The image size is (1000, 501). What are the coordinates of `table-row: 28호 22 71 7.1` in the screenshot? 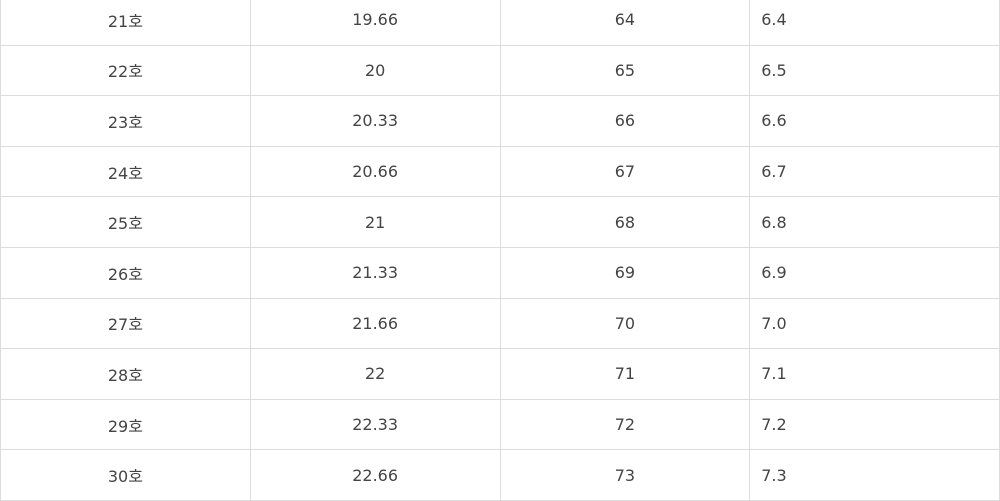 It's located at (500, 374).